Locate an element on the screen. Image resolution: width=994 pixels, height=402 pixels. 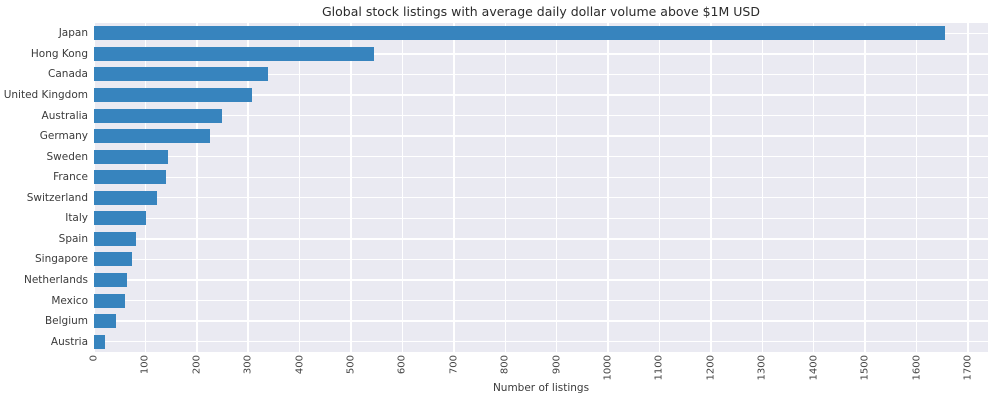
y-tick-label: Switzerland is located at coordinates (57, 197).